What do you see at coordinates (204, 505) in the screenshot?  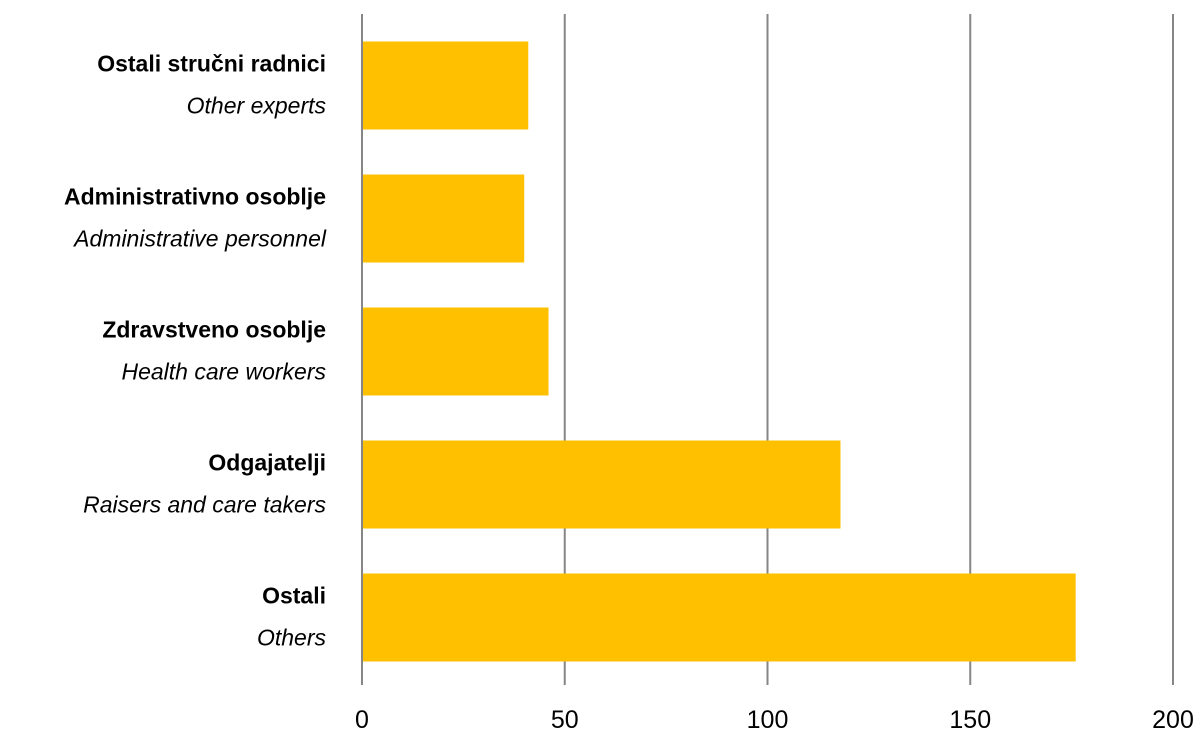 I see `category-sublabel: Raisers and care takers` at bounding box center [204, 505].